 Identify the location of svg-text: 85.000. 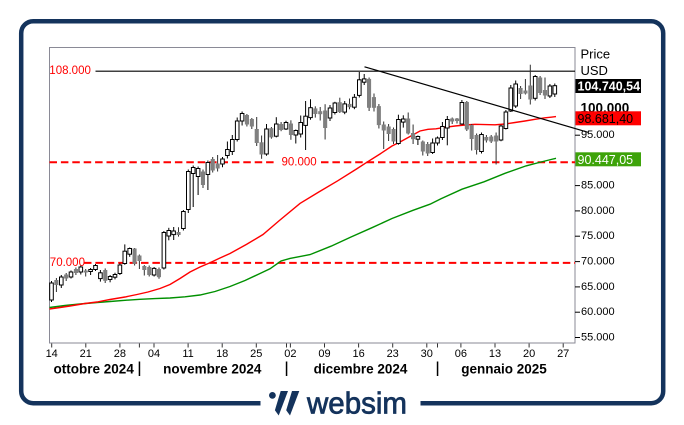
(598, 186).